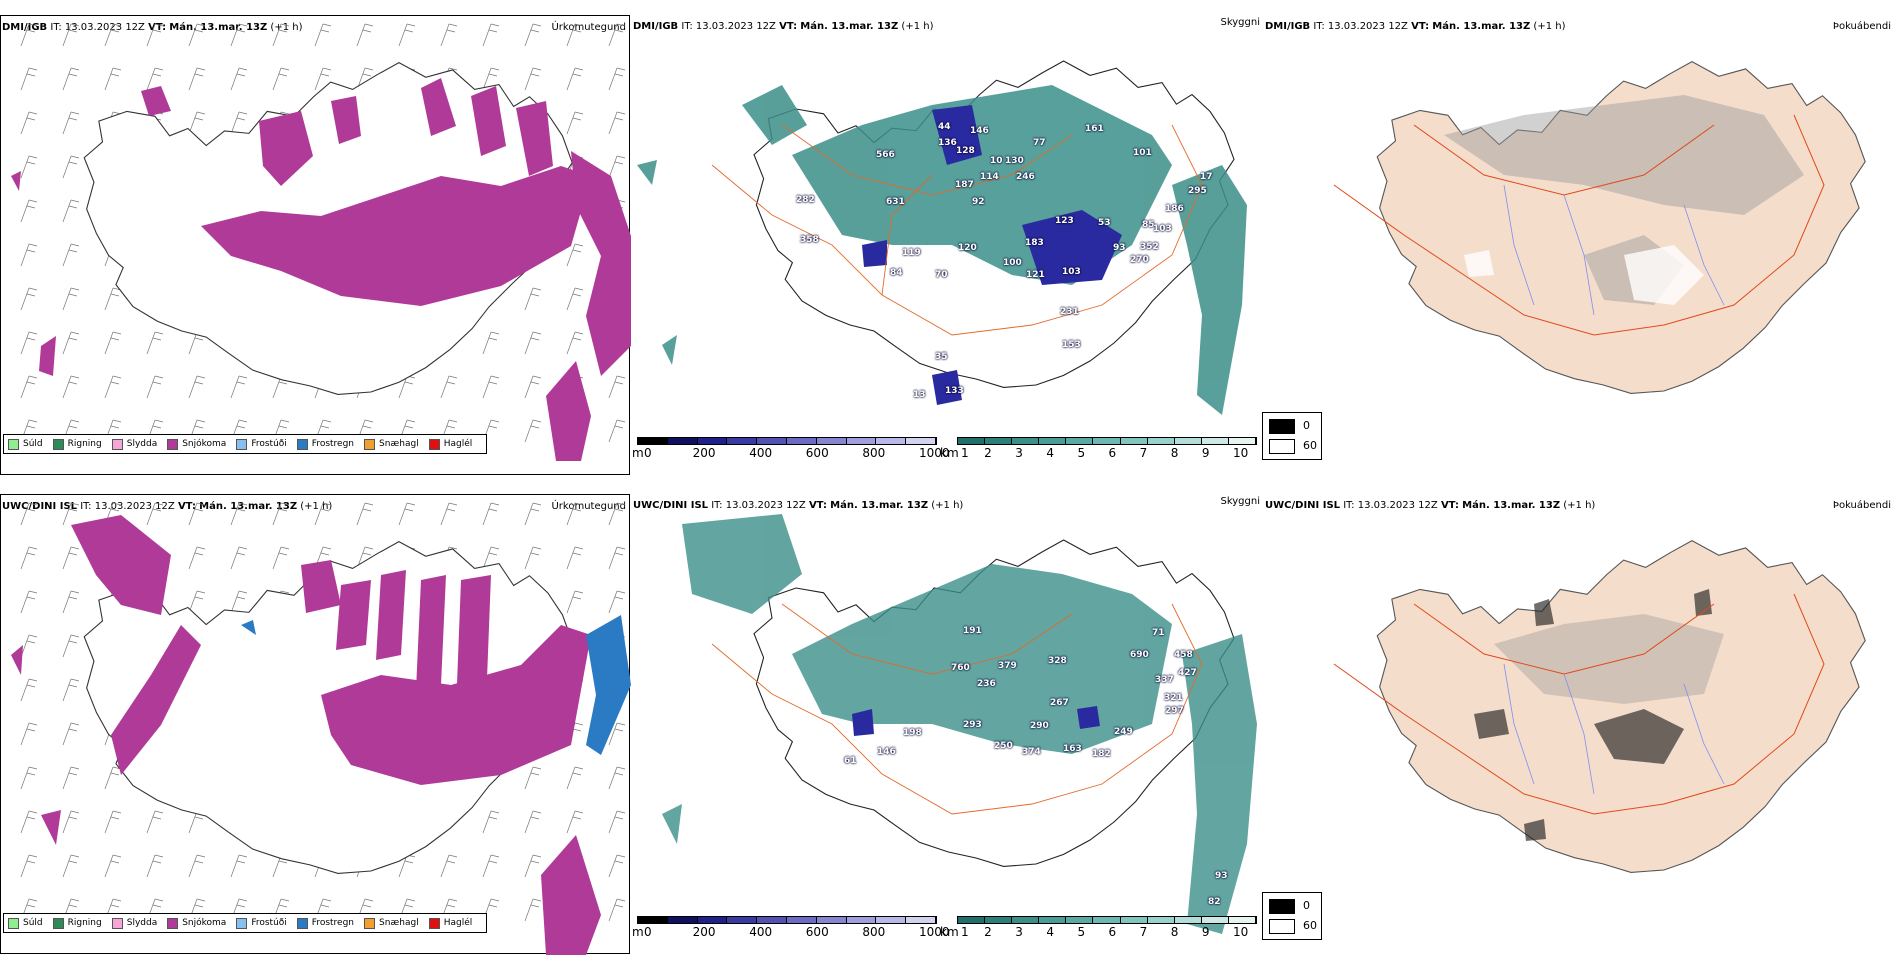  Describe the element at coordinates (656, 26) in the screenshot. I see `model-name: DMI/IGB` at that location.